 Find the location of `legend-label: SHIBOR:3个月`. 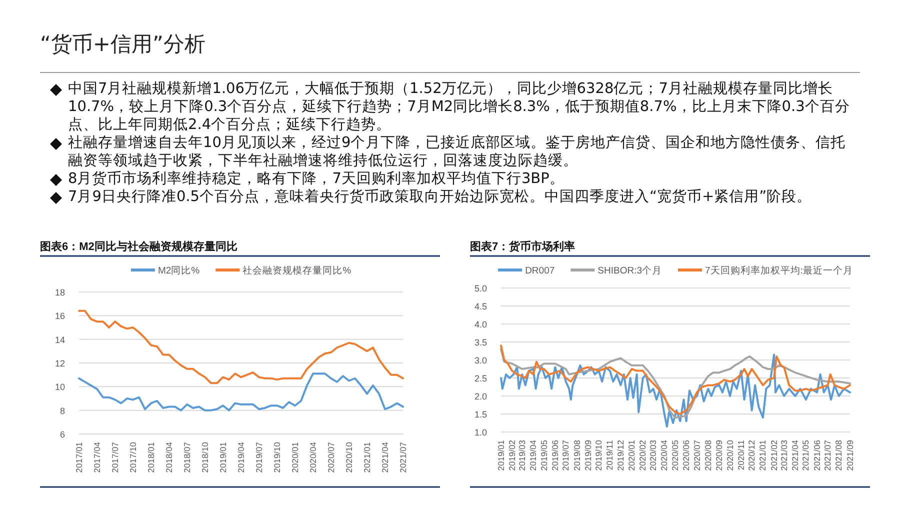

legend-label: SHIBOR:3个月 is located at coordinates (630, 270).